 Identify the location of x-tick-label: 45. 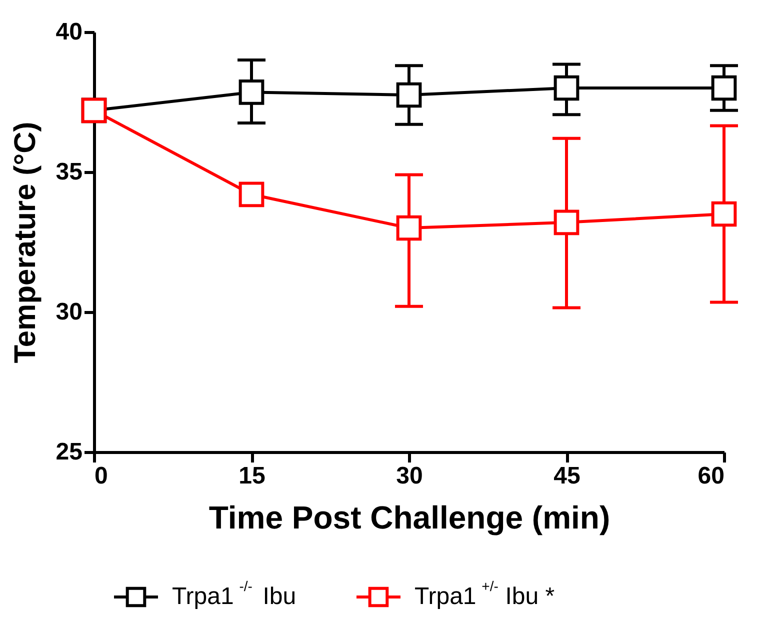
(567, 476).